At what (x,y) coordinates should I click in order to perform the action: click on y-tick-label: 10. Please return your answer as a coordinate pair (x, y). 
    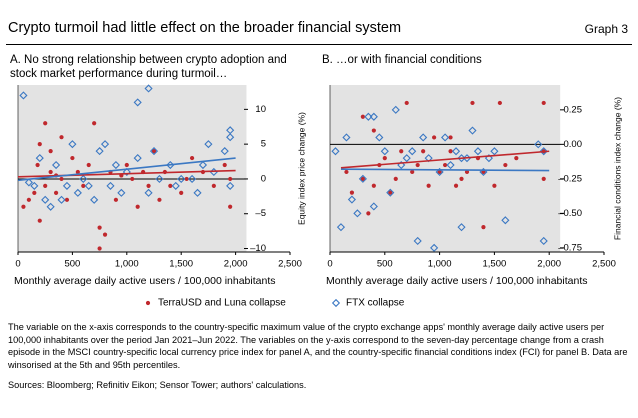
    Looking at the image, I should click on (260, 109).